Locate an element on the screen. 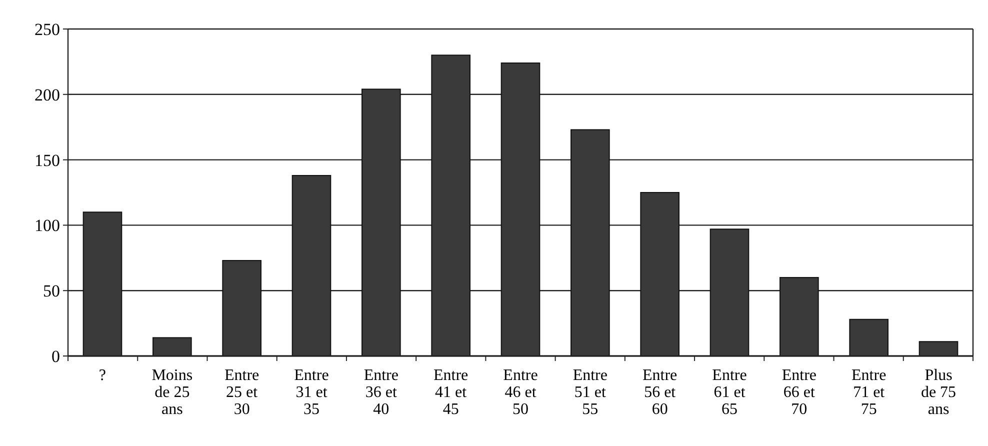 The width and height of the screenshot is (988, 446). x-tick-label: Entre 71 et 75 is located at coordinates (869, 392).